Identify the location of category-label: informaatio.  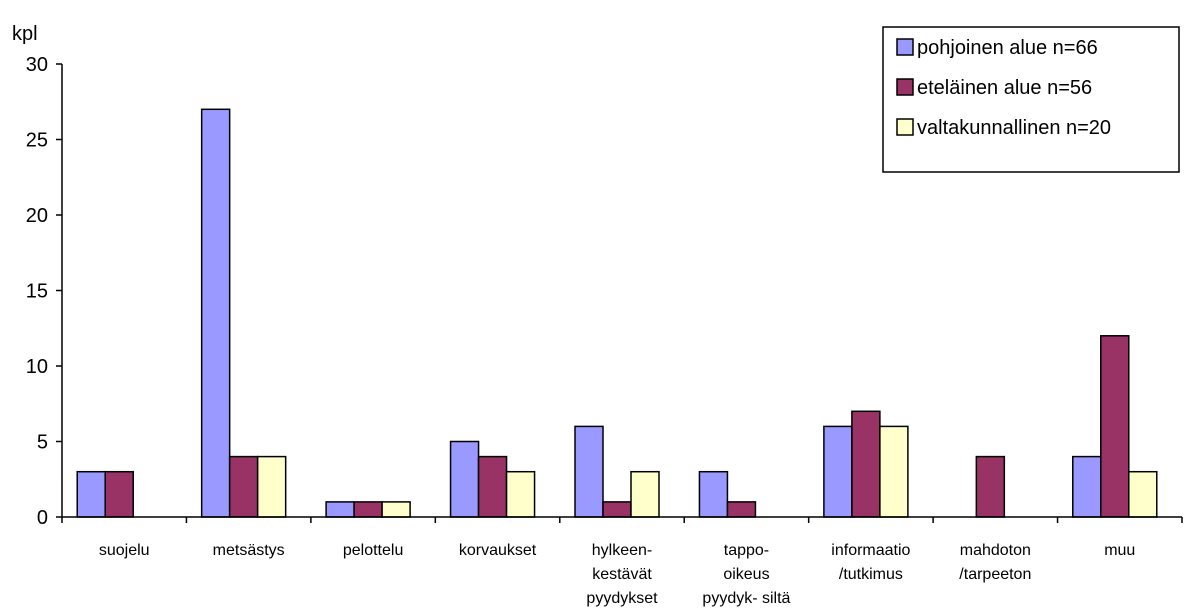
(870, 550).